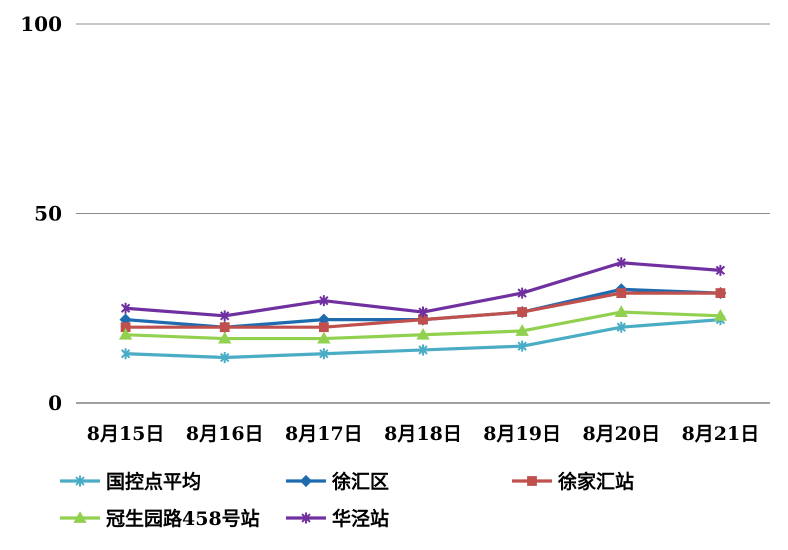 The height and width of the screenshot is (550, 788). I want to click on x-tick-label: 8月19日, so click(522, 434).